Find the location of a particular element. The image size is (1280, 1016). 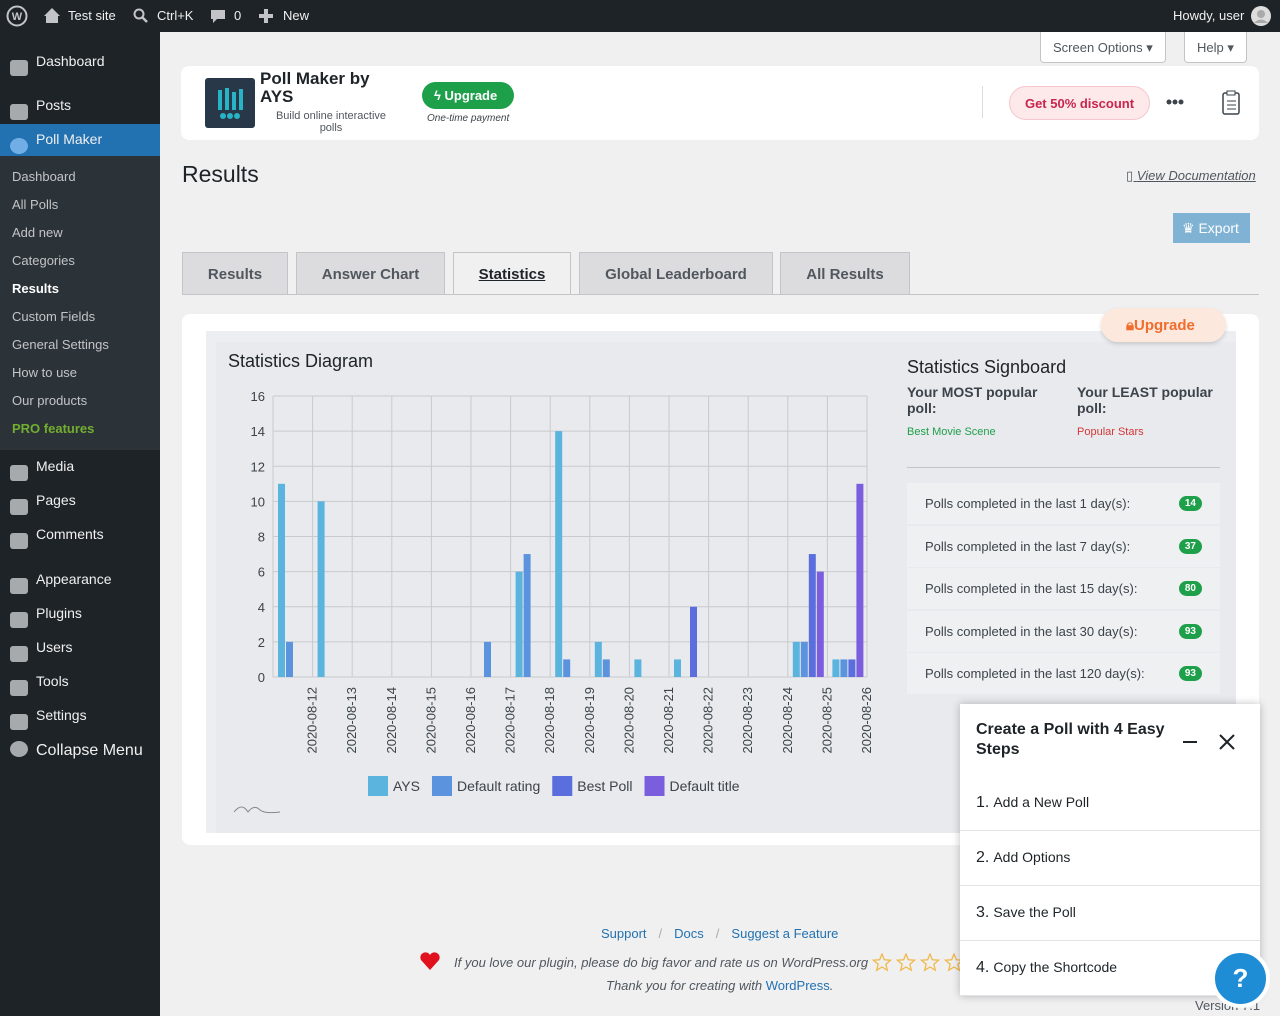

stat-label: Polls completed in the last 15 day(s): is located at coordinates (1031, 588).